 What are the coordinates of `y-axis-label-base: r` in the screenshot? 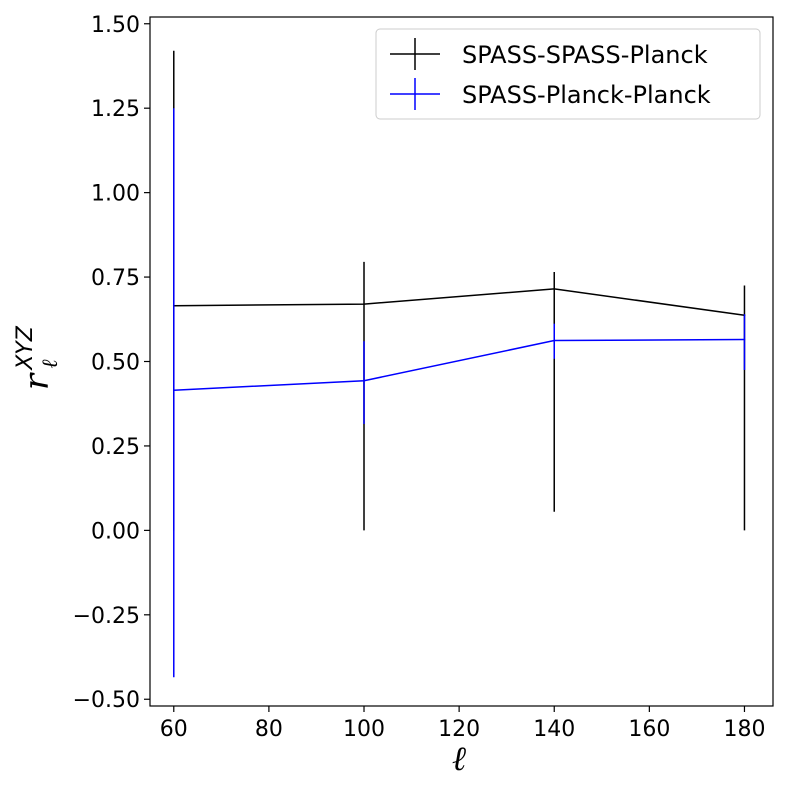 It's located at (37, 381).